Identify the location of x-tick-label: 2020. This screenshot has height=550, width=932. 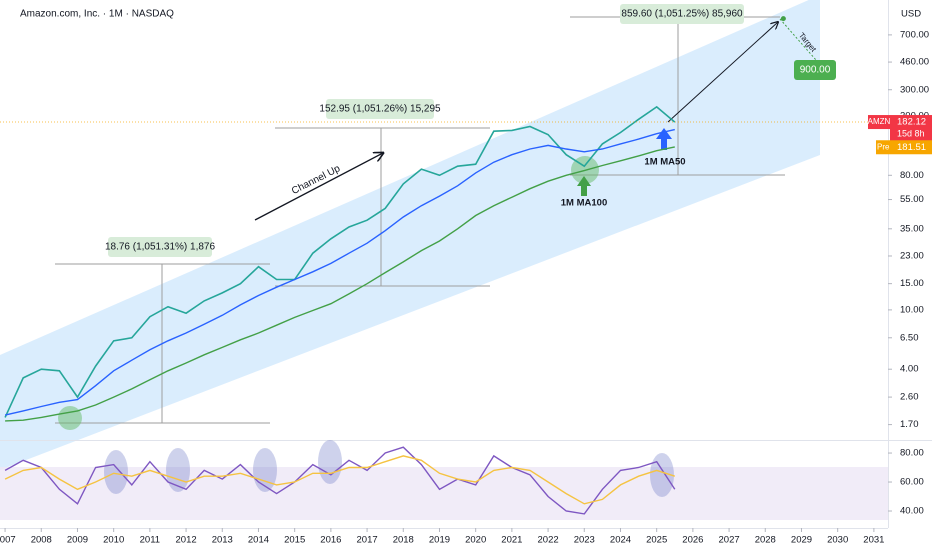
(475, 540).